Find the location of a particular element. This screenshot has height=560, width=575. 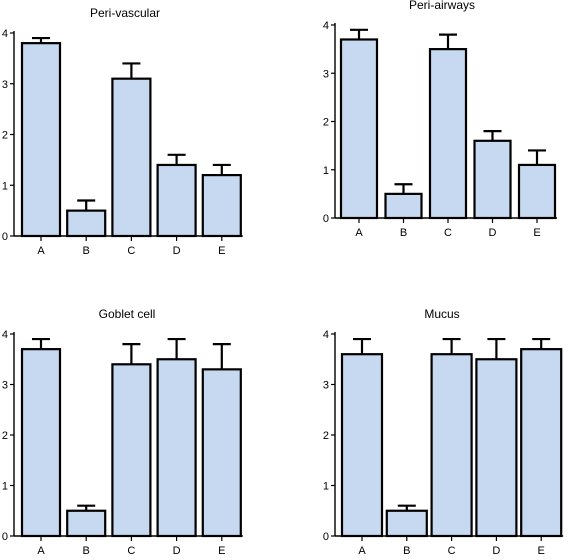

chart-title: Goblet cell is located at coordinates (127, 314).